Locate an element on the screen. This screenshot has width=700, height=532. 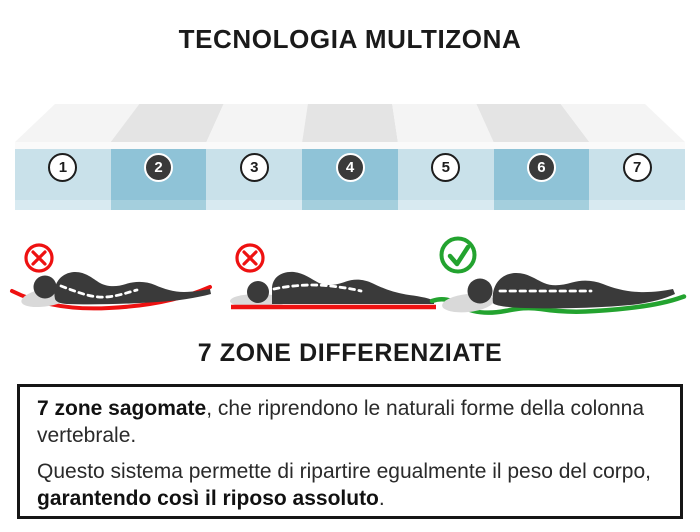
section-subtitle: 7 ZONE DIFFERENZIATE is located at coordinates (350, 353).